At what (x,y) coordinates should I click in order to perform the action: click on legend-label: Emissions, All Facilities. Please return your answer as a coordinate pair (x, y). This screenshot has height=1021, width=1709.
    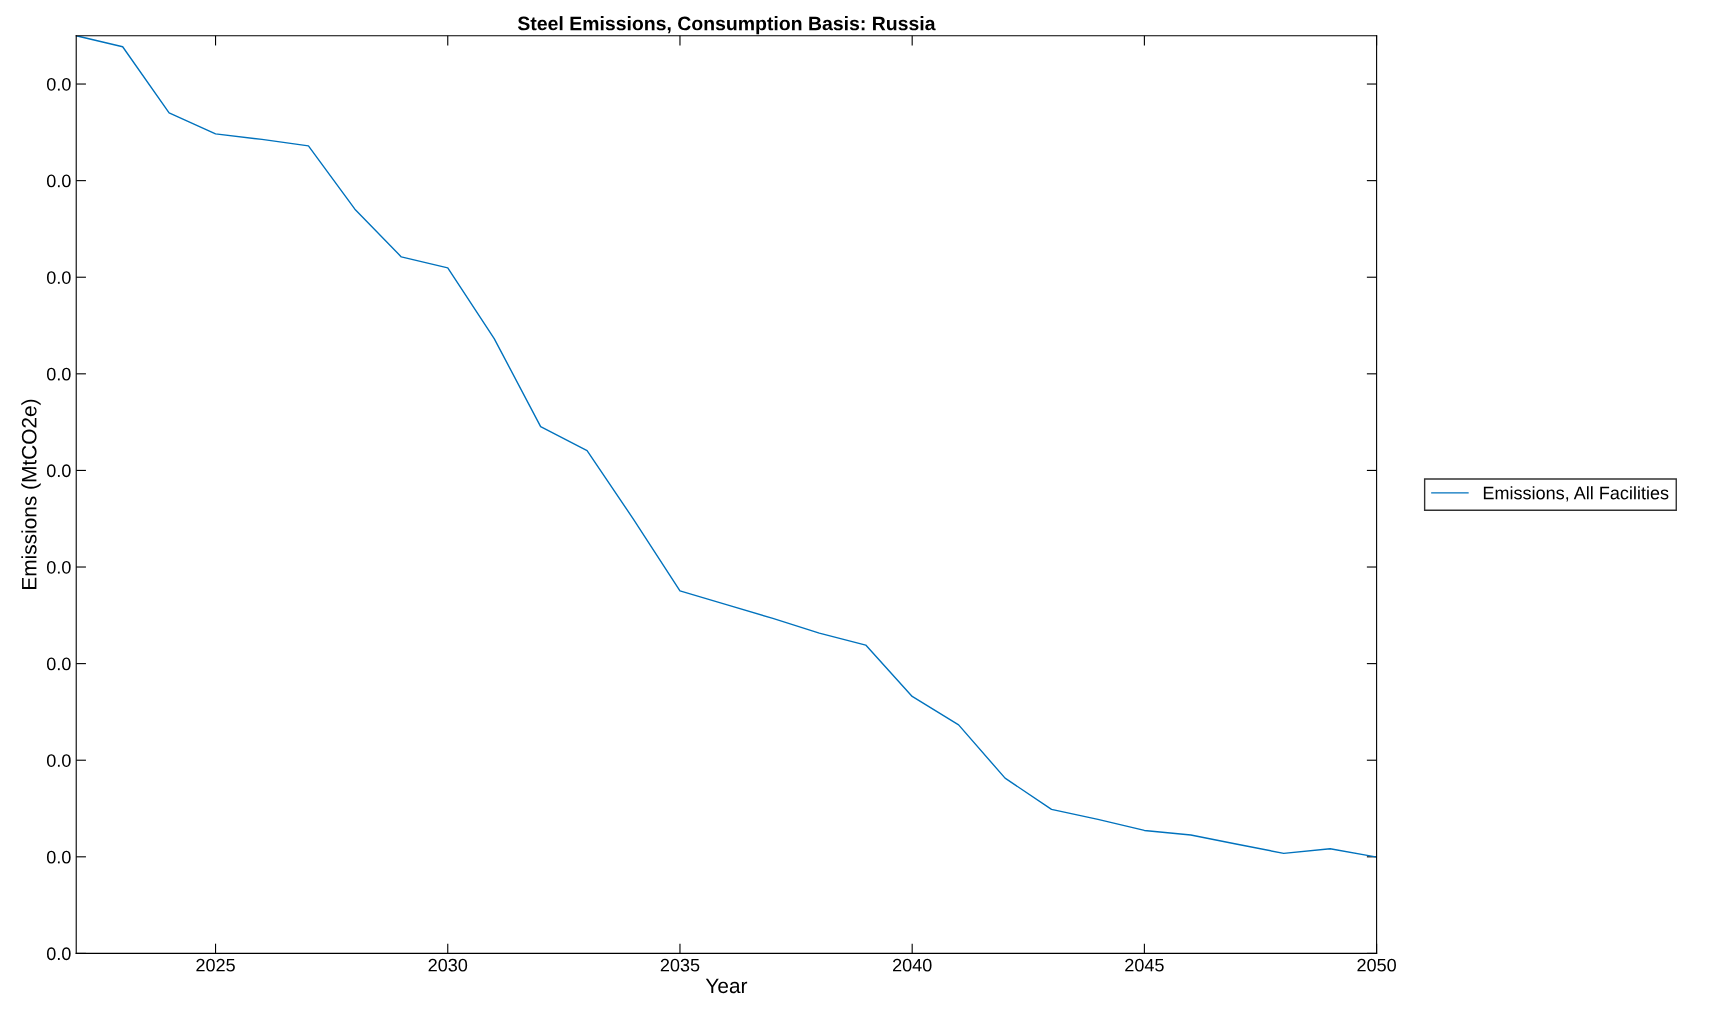
    Looking at the image, I should click on (1576, 494).